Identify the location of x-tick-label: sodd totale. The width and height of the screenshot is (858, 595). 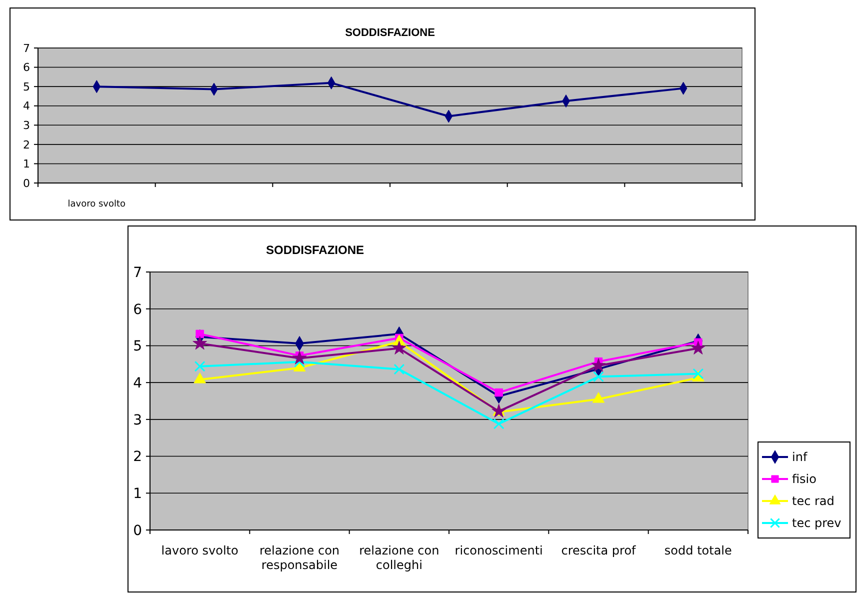
(698, 550).